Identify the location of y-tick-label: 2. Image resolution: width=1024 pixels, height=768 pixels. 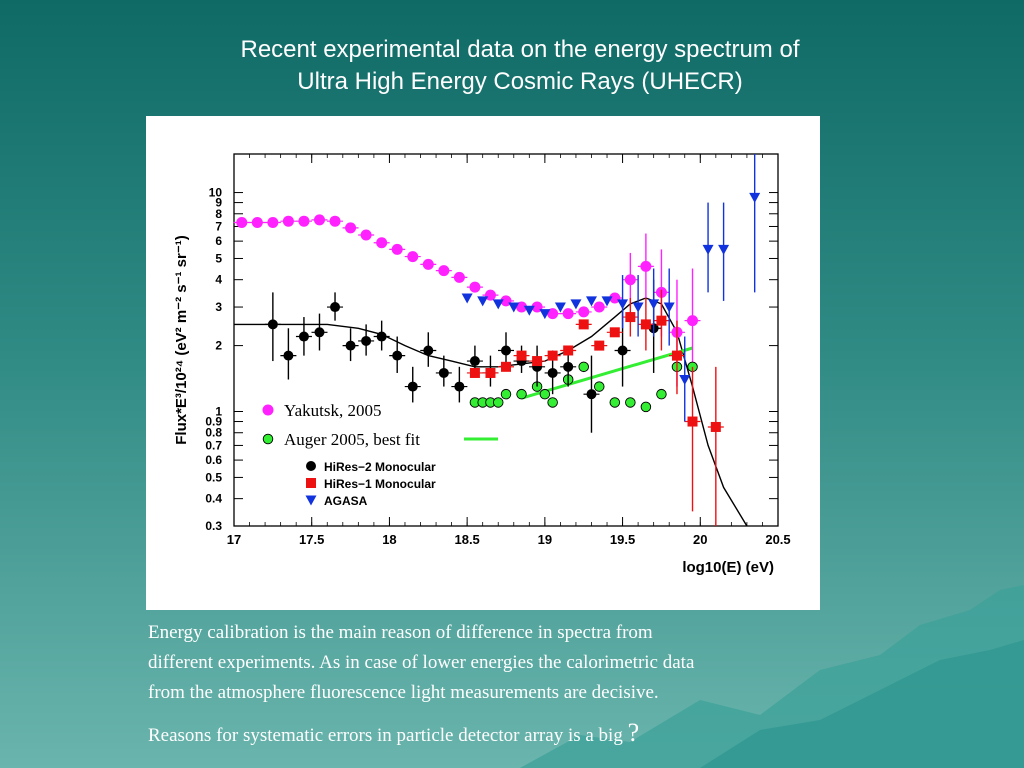
(218, 346).